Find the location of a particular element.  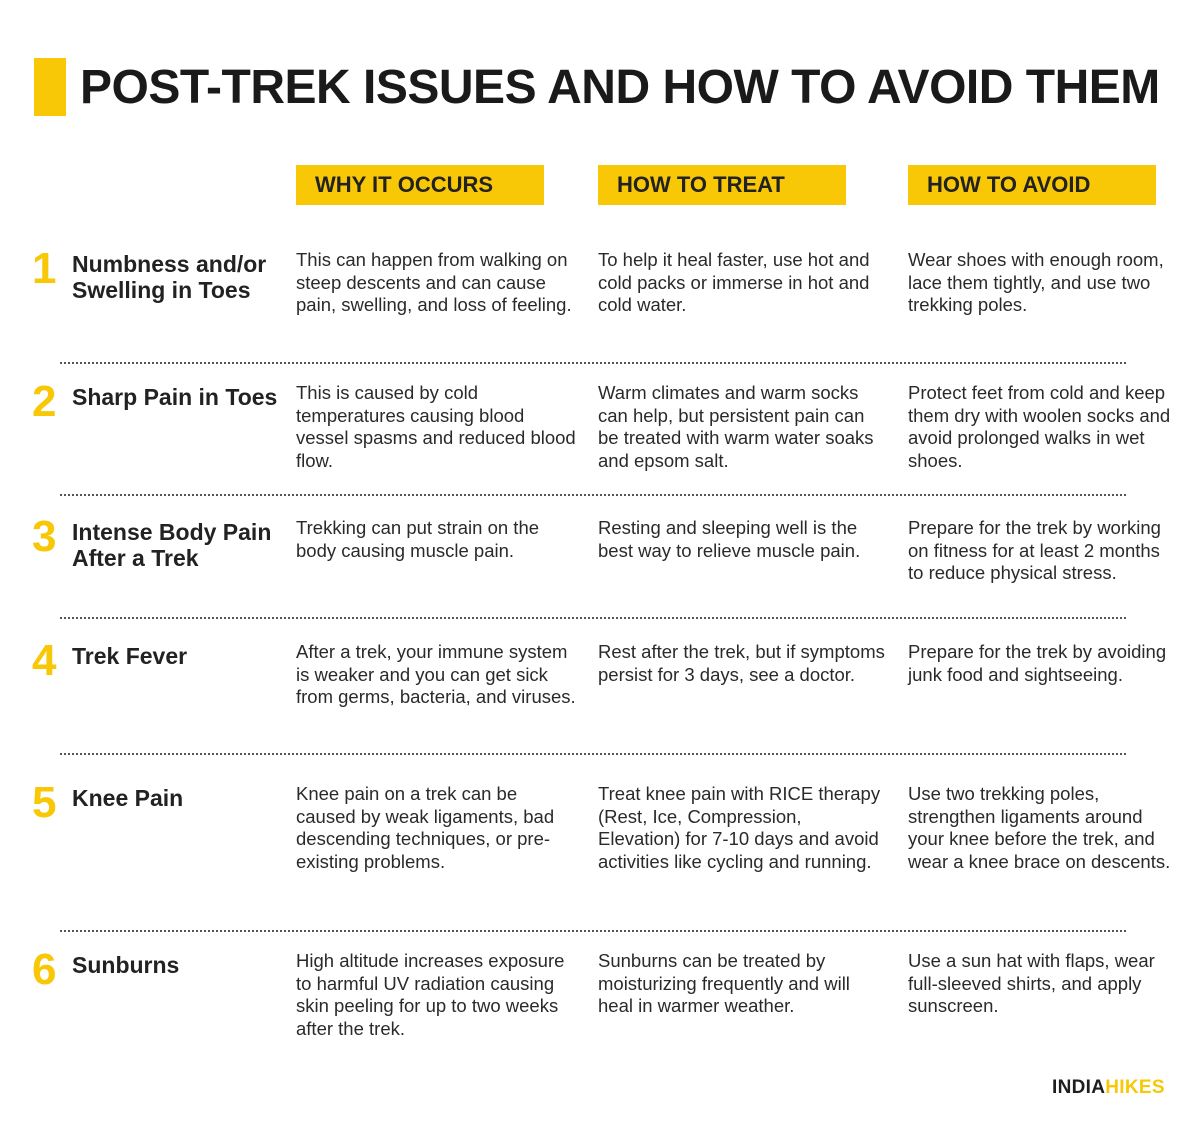

issue-title: Trek Fever is located at coordinates (130, 656).